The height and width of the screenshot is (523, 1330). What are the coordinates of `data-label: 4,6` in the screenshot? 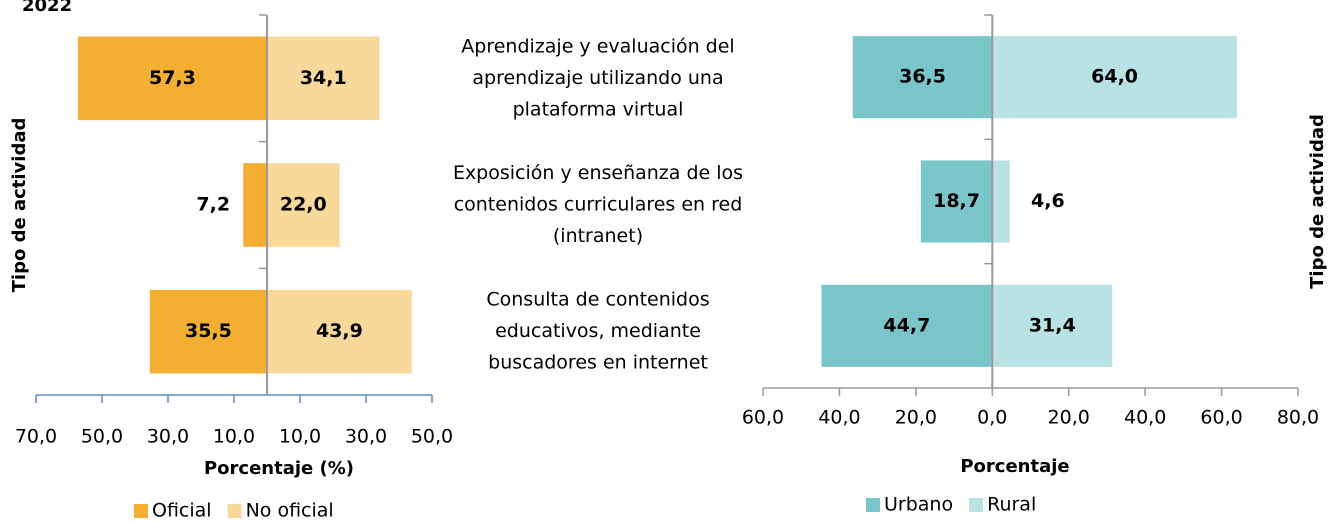 It's located at (1048, 201).